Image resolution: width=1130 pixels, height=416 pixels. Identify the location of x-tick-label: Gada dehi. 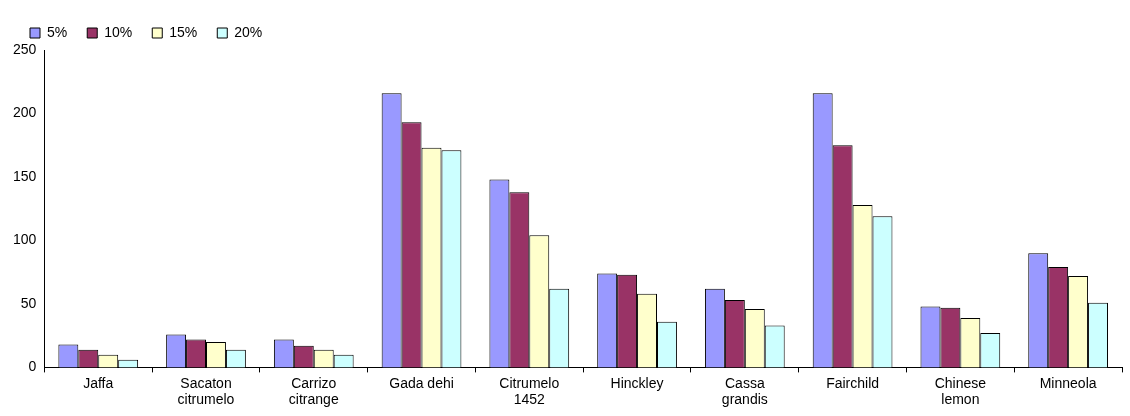
(421, 382).